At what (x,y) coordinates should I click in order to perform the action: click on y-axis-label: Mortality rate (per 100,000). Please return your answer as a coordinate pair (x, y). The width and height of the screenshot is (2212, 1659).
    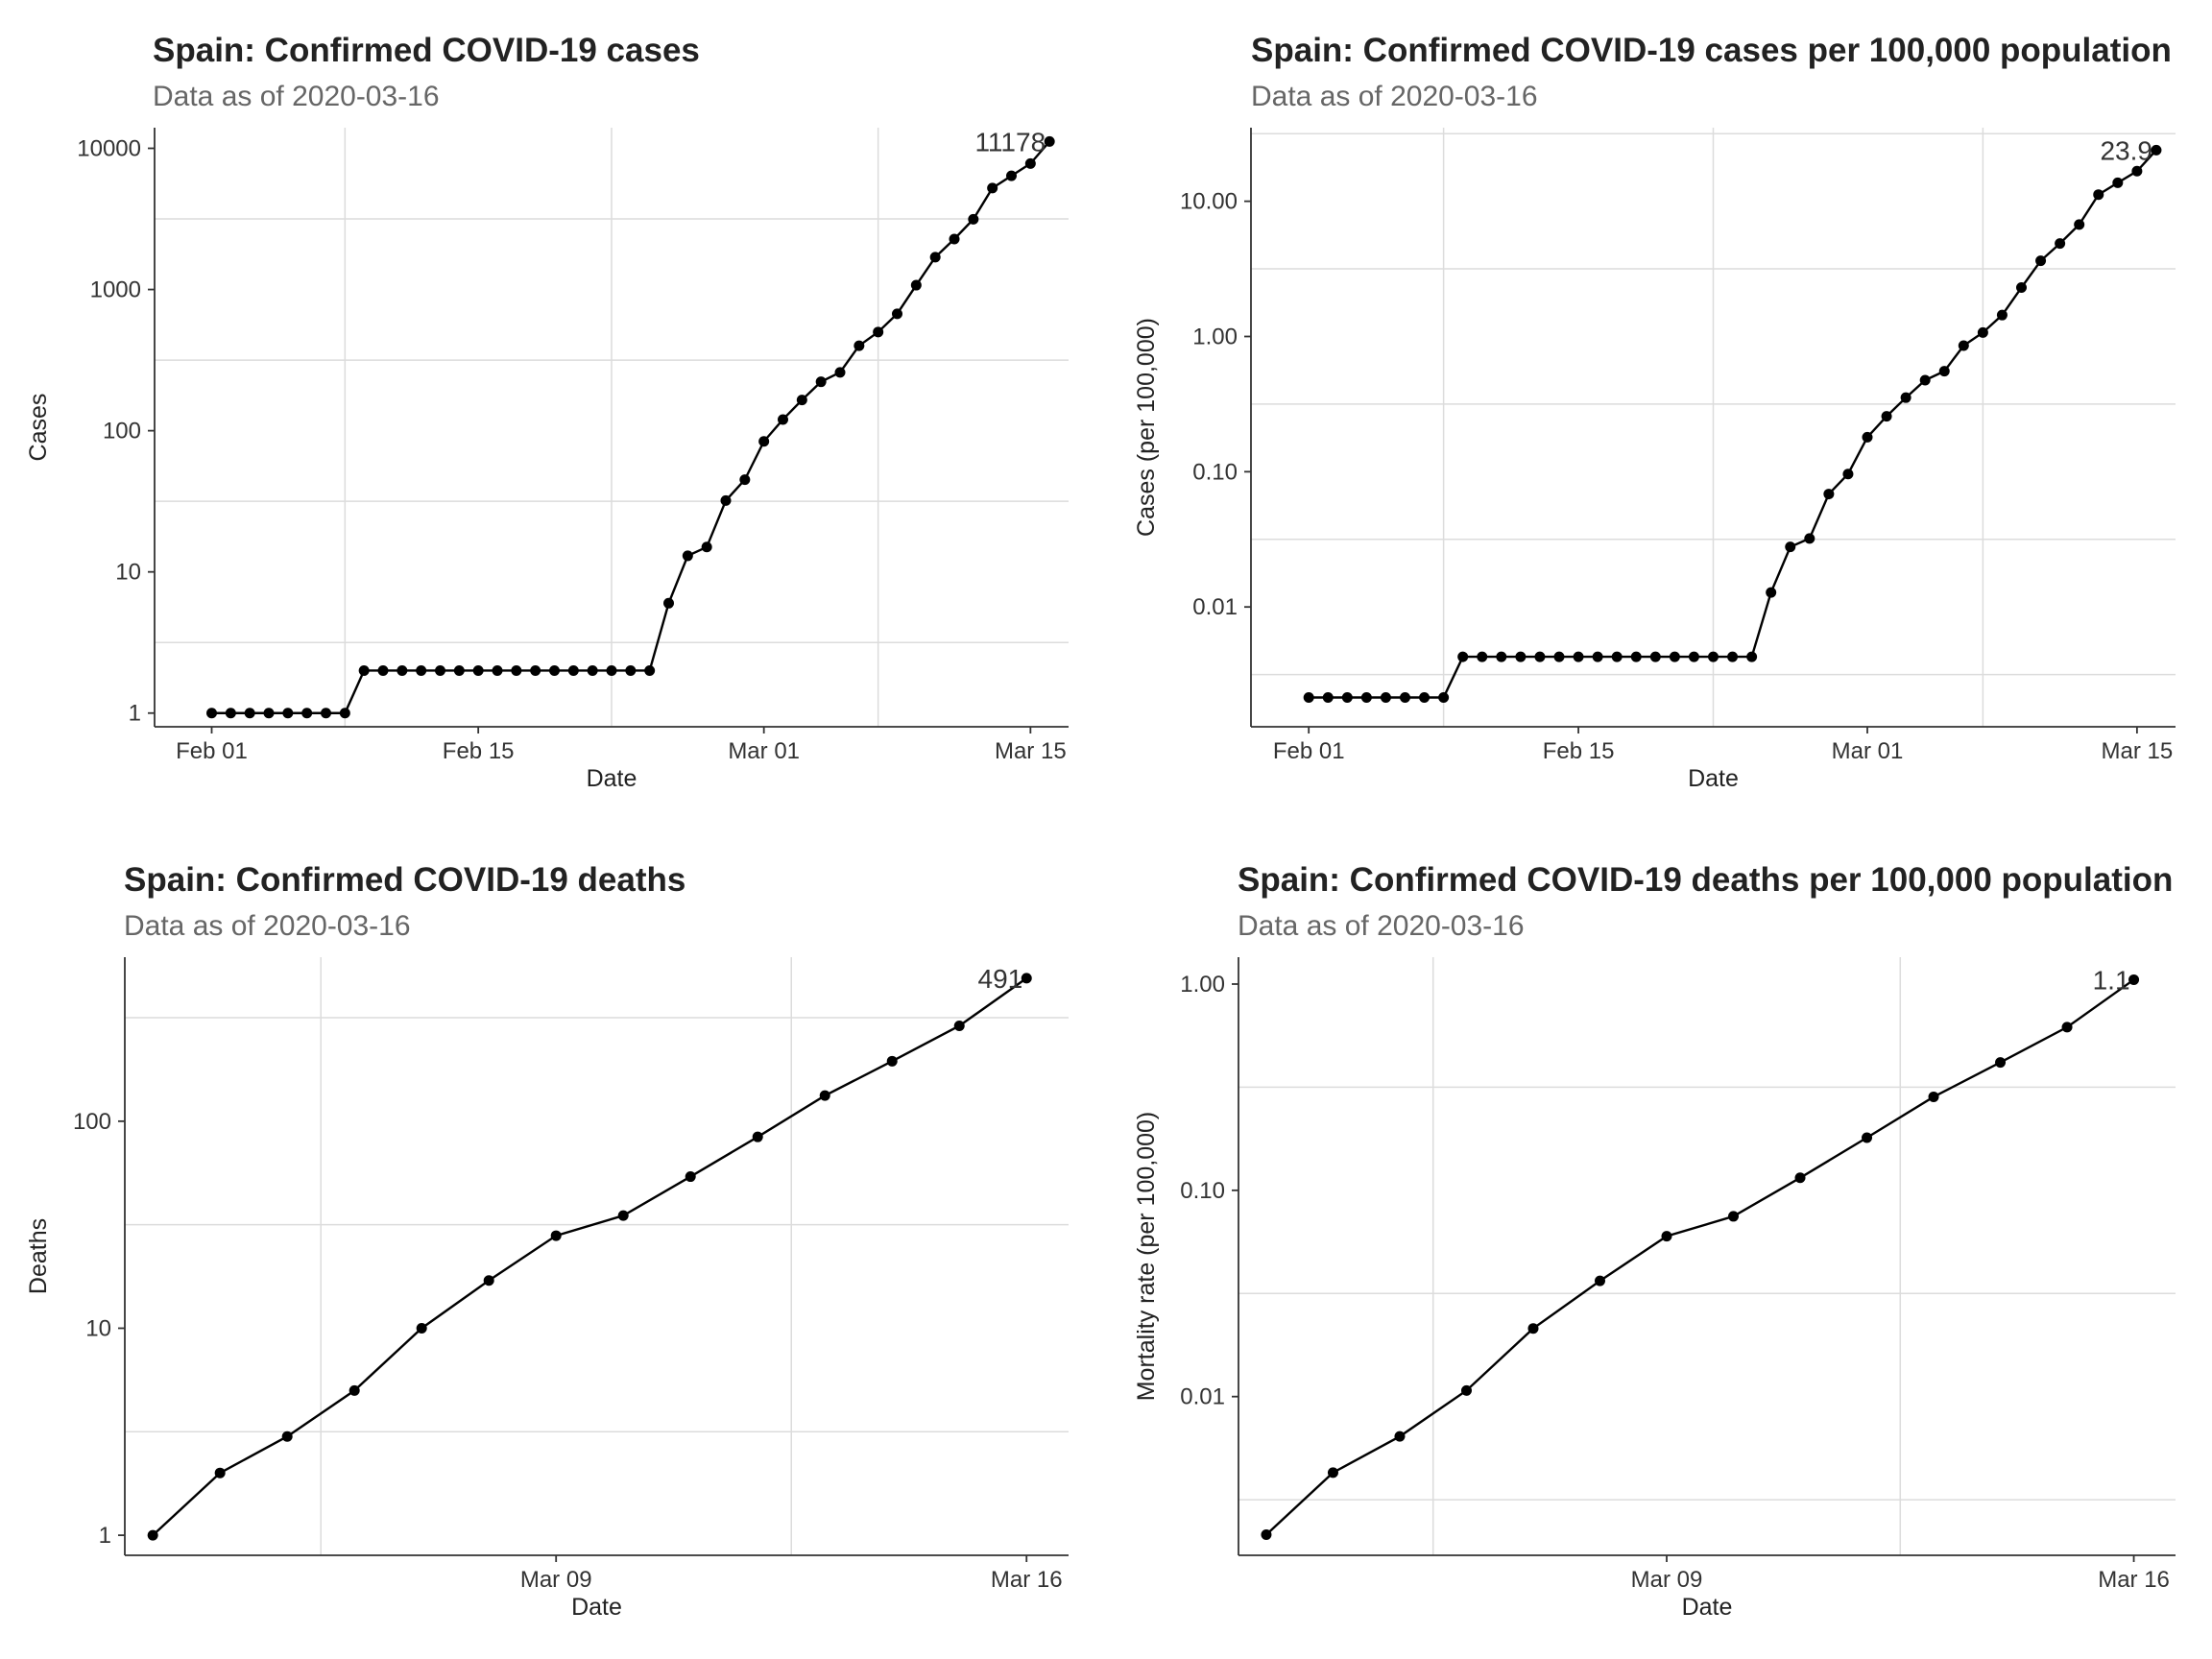
    Looking at the image, I should click on (1146, 1257).